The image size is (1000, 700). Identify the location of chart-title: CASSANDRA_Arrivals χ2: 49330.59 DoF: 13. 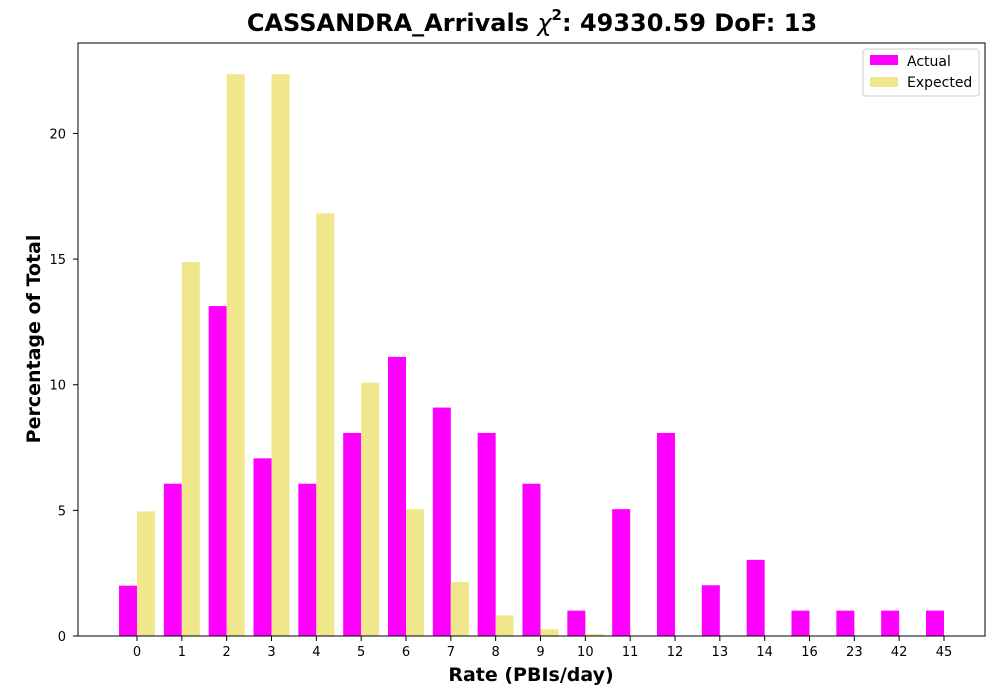
(532, 21).